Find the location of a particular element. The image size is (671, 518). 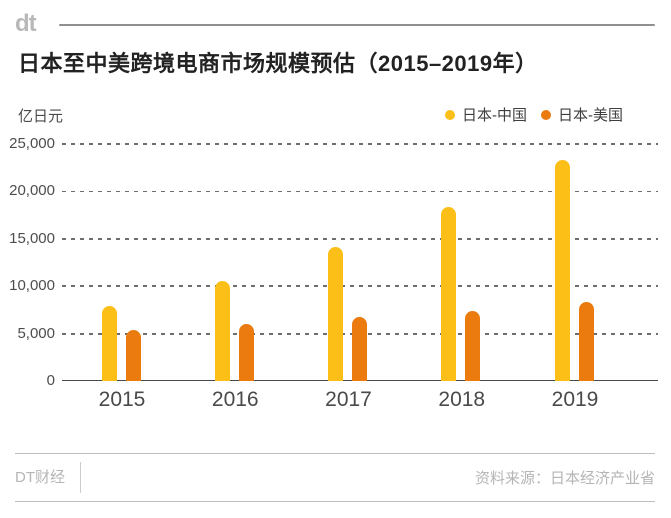

y-axis-unit-label: 亿日元 is located at coordinates (41, 116).